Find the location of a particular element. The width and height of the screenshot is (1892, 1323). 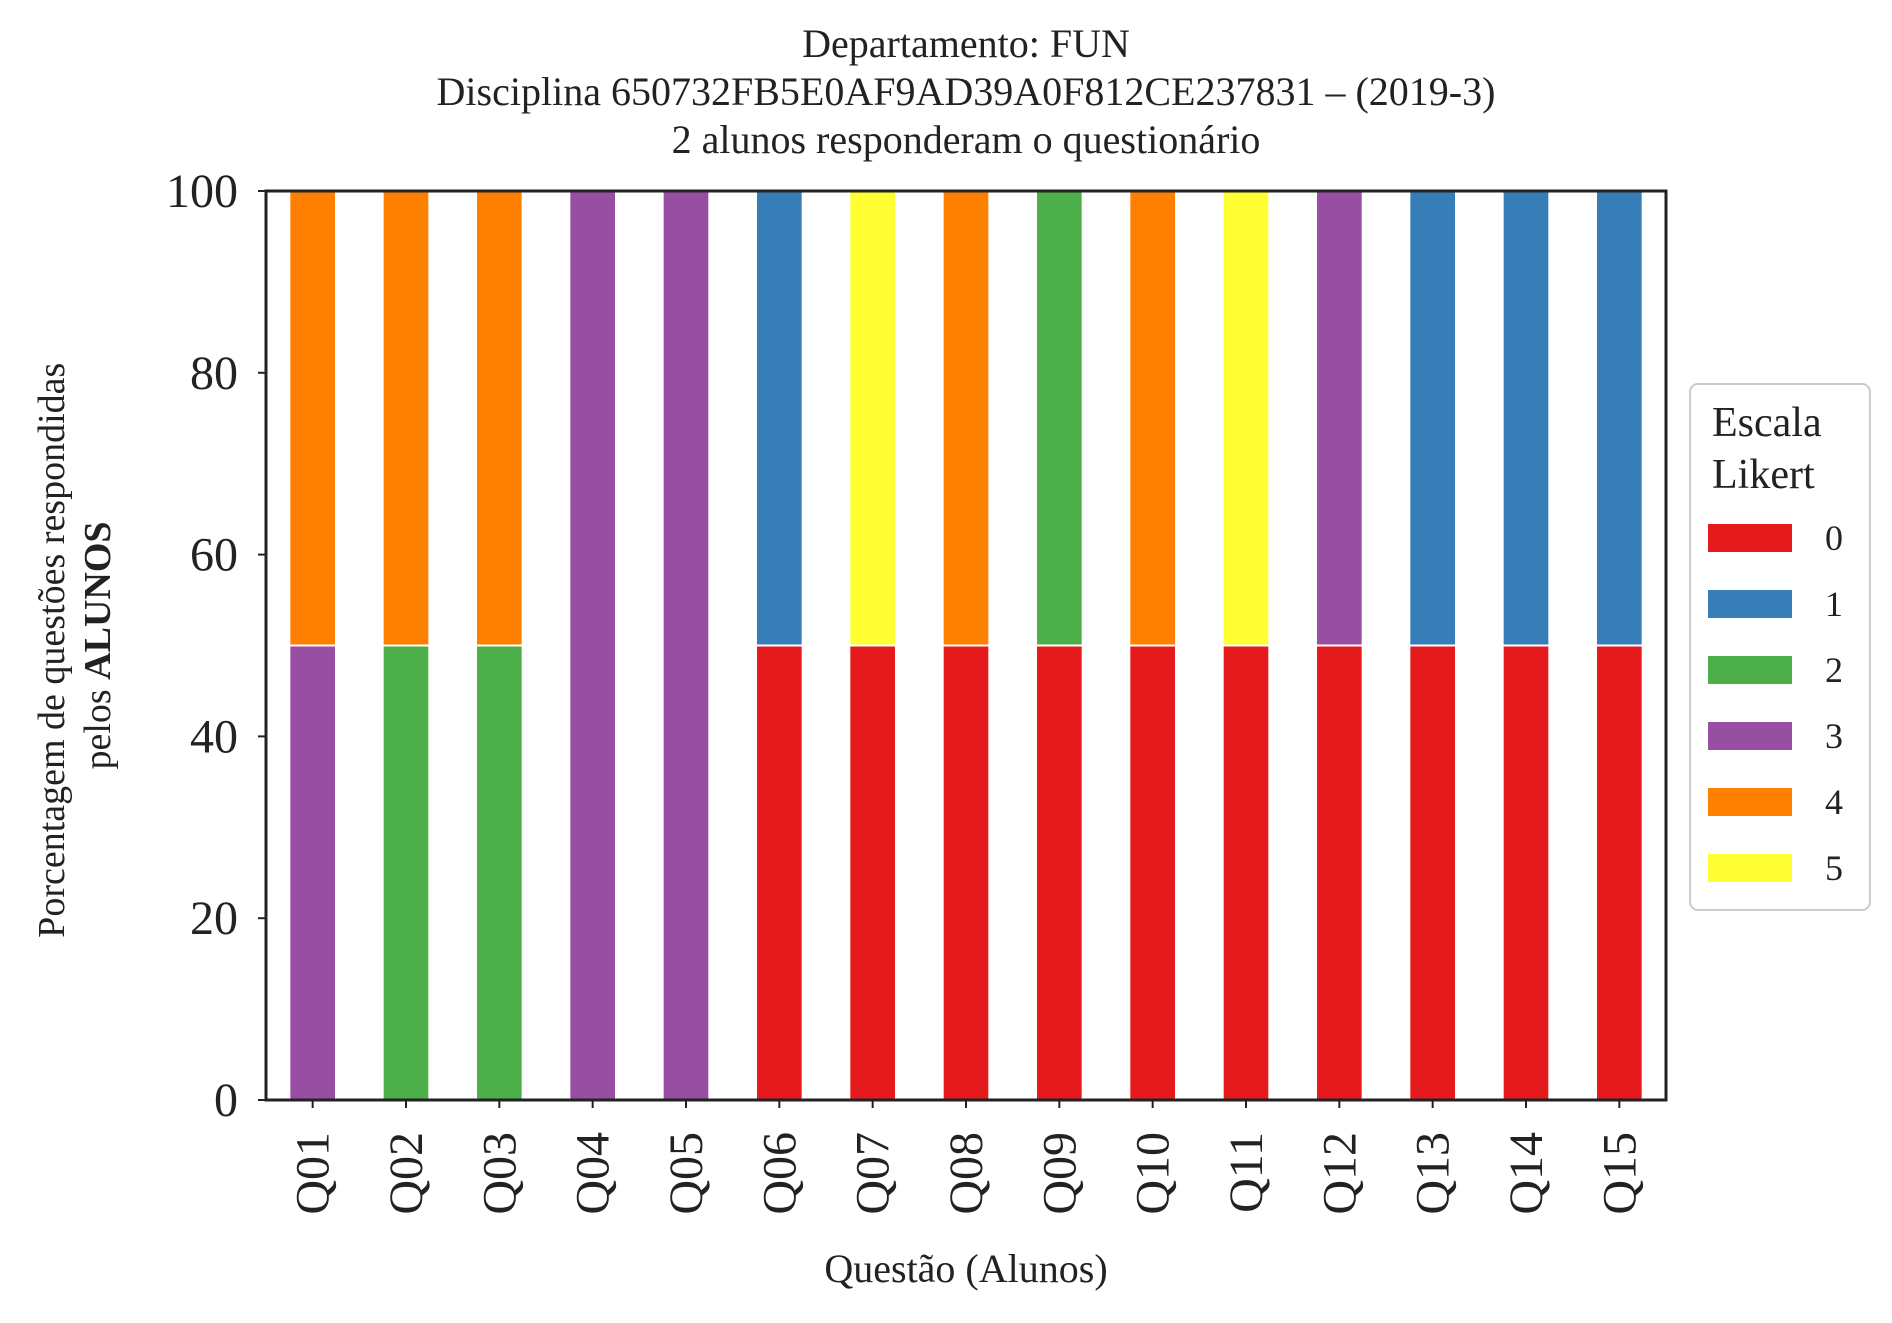

x-tick-label-Q02: Q02 is located at coordinates (406, 1173).